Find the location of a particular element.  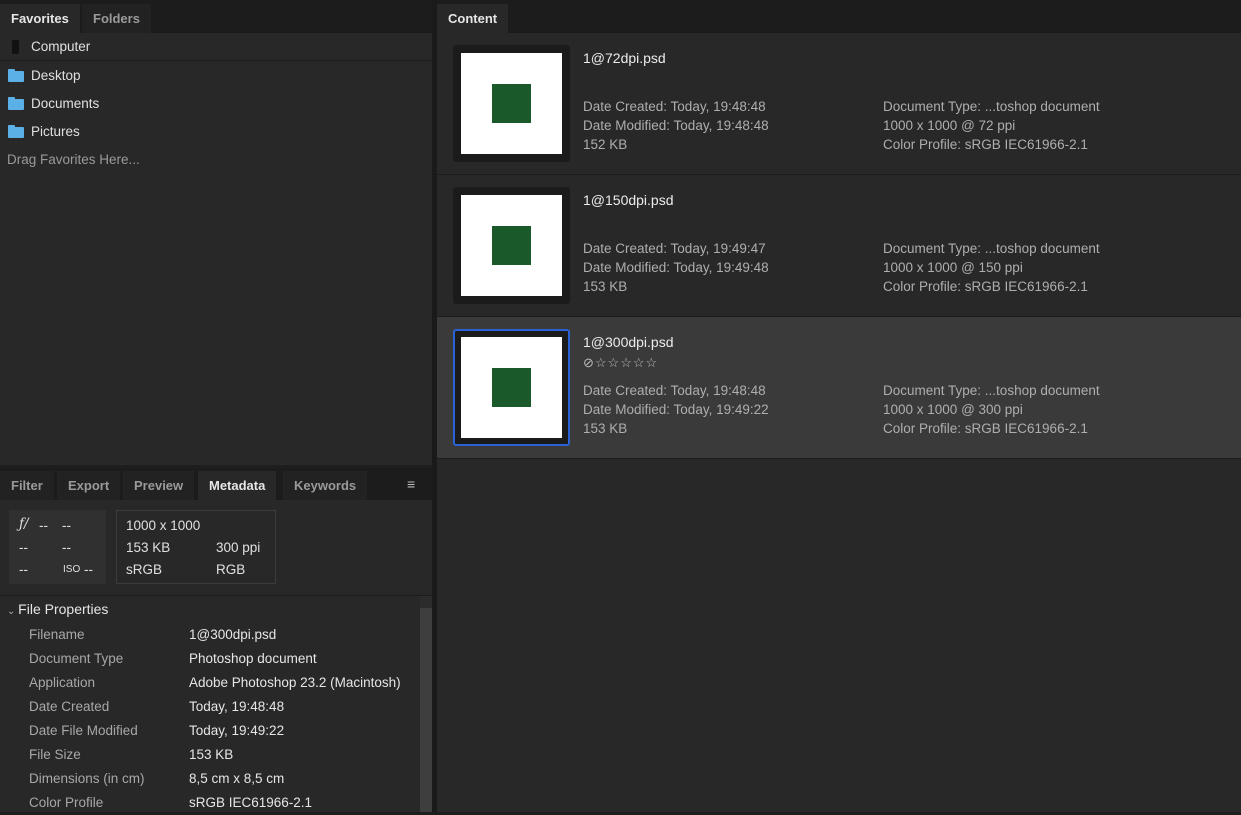

scrollbar-thumb is located at coordinates (426, 710).